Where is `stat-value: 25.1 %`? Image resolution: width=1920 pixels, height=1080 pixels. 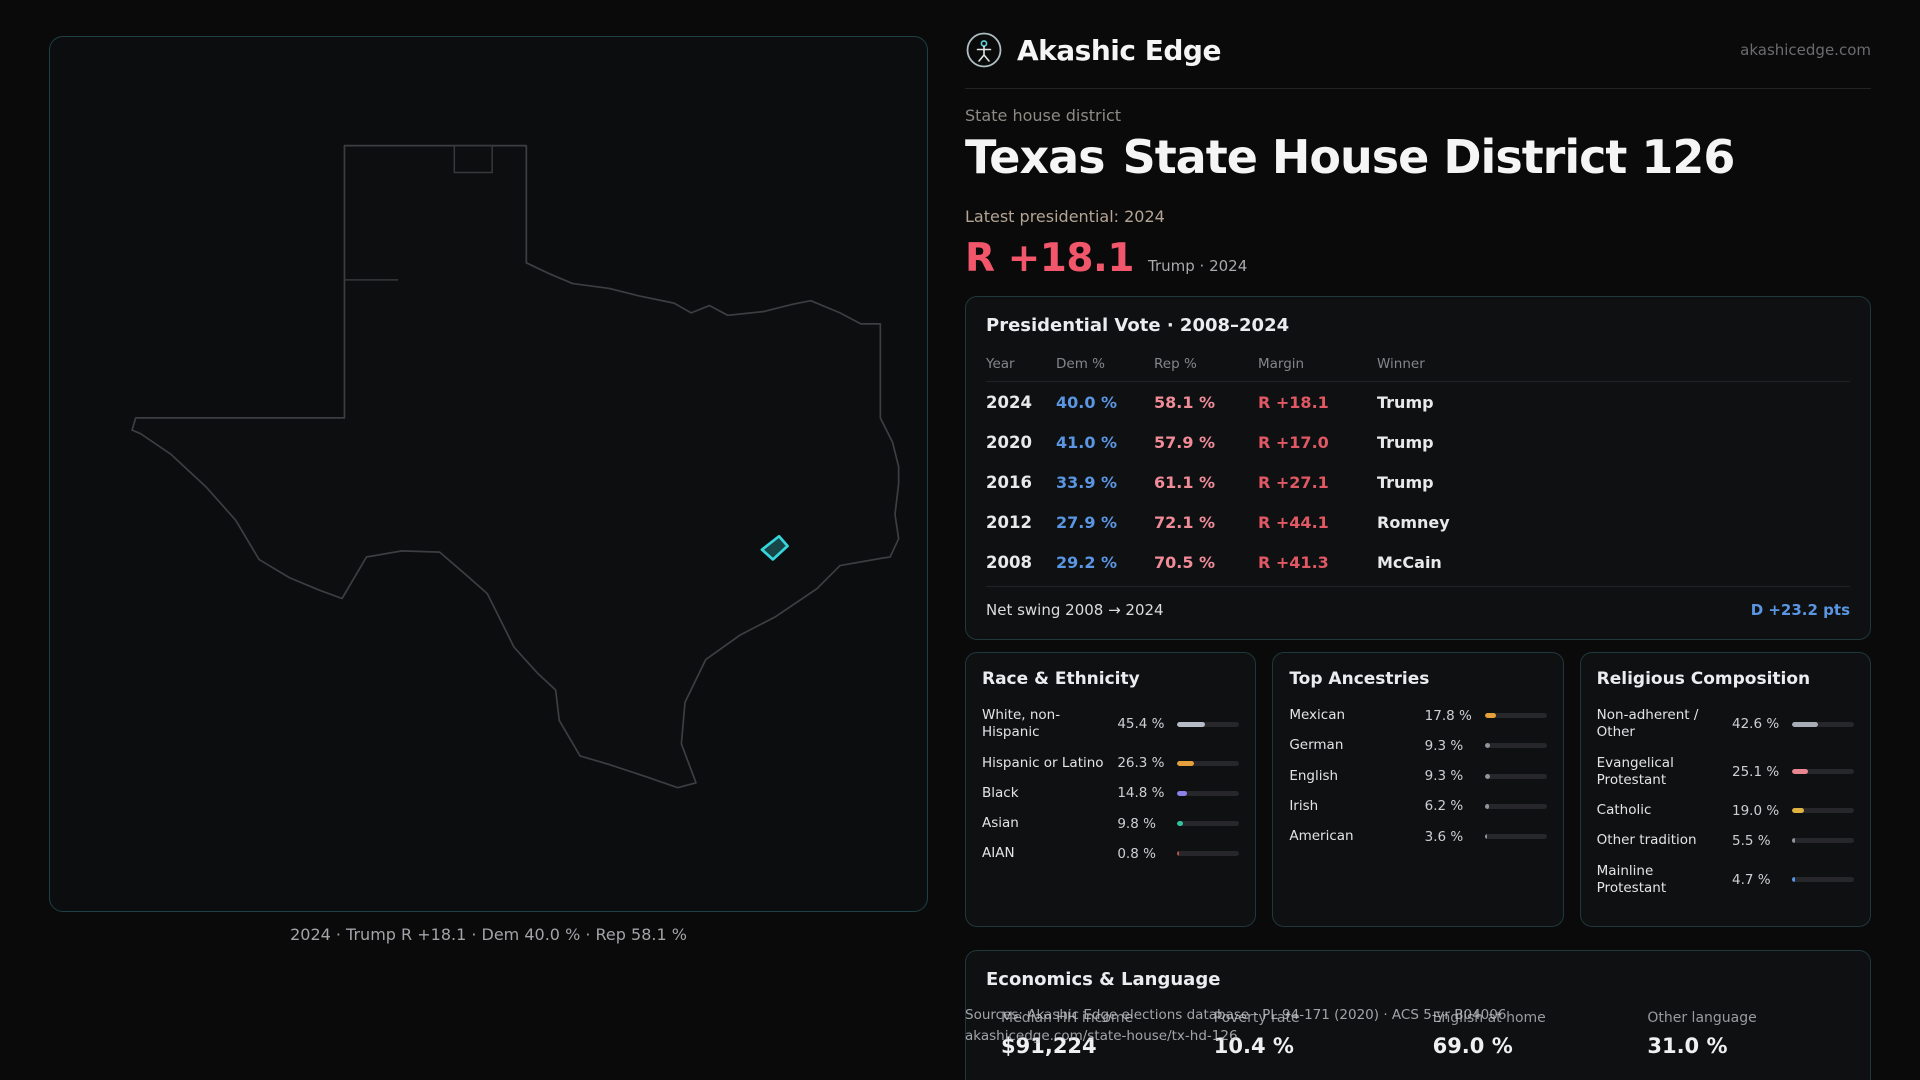
stat-value: 25.1 % is located at coordinates (1755, 771).